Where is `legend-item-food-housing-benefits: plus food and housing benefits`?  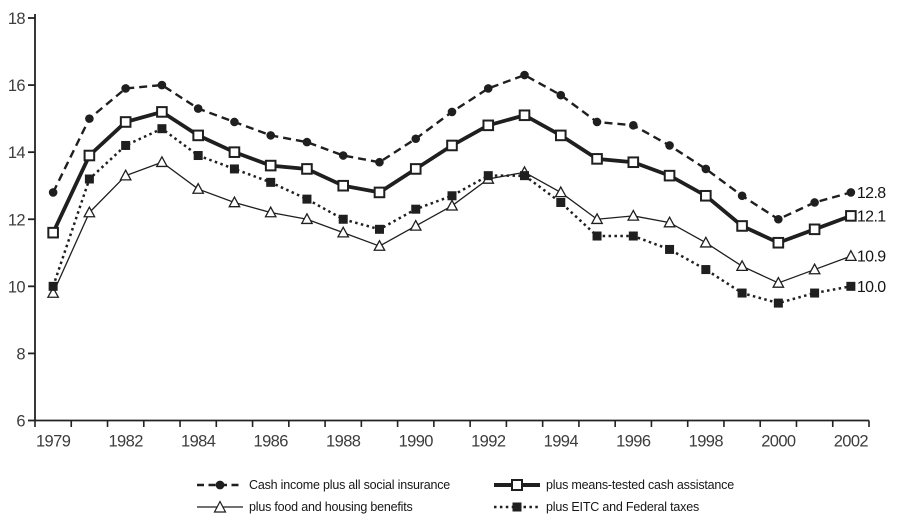 legend-item-food-housing-benefits: plus food and housing benefits is located at coordinates (345, 507).